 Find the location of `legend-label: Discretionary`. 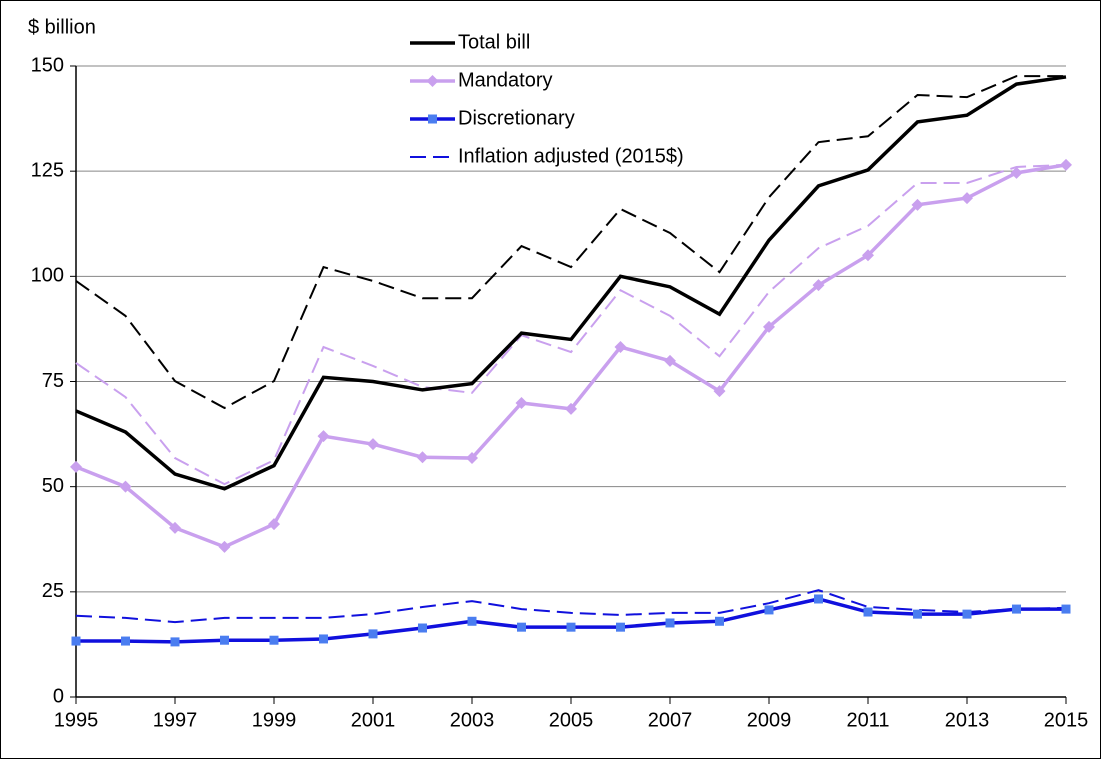

legend-label: Discretionary is located at coordinates (516, 118).